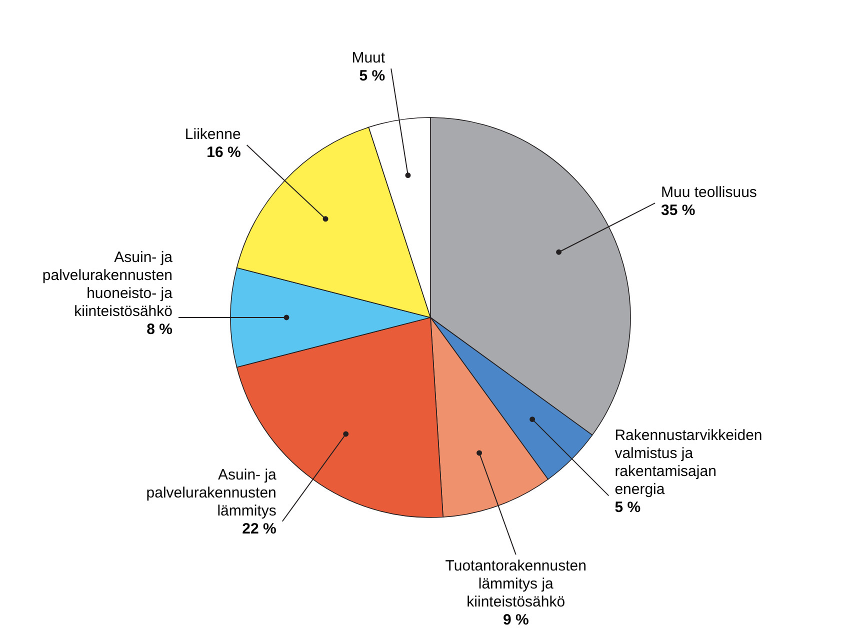 This screenshot has width=861, height=635. Describe the element at coordinates (212, 134) in the screenshot. I see `slice-label: Liikenne` at that location.